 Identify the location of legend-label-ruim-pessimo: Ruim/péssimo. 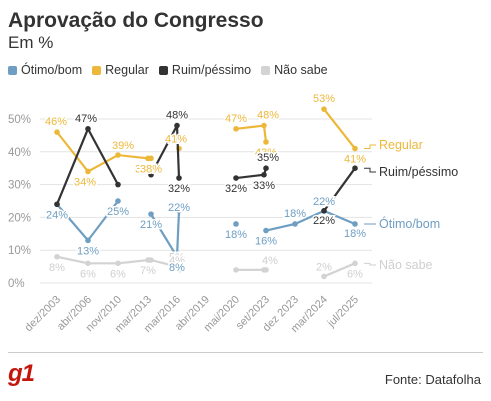
(211, 70).